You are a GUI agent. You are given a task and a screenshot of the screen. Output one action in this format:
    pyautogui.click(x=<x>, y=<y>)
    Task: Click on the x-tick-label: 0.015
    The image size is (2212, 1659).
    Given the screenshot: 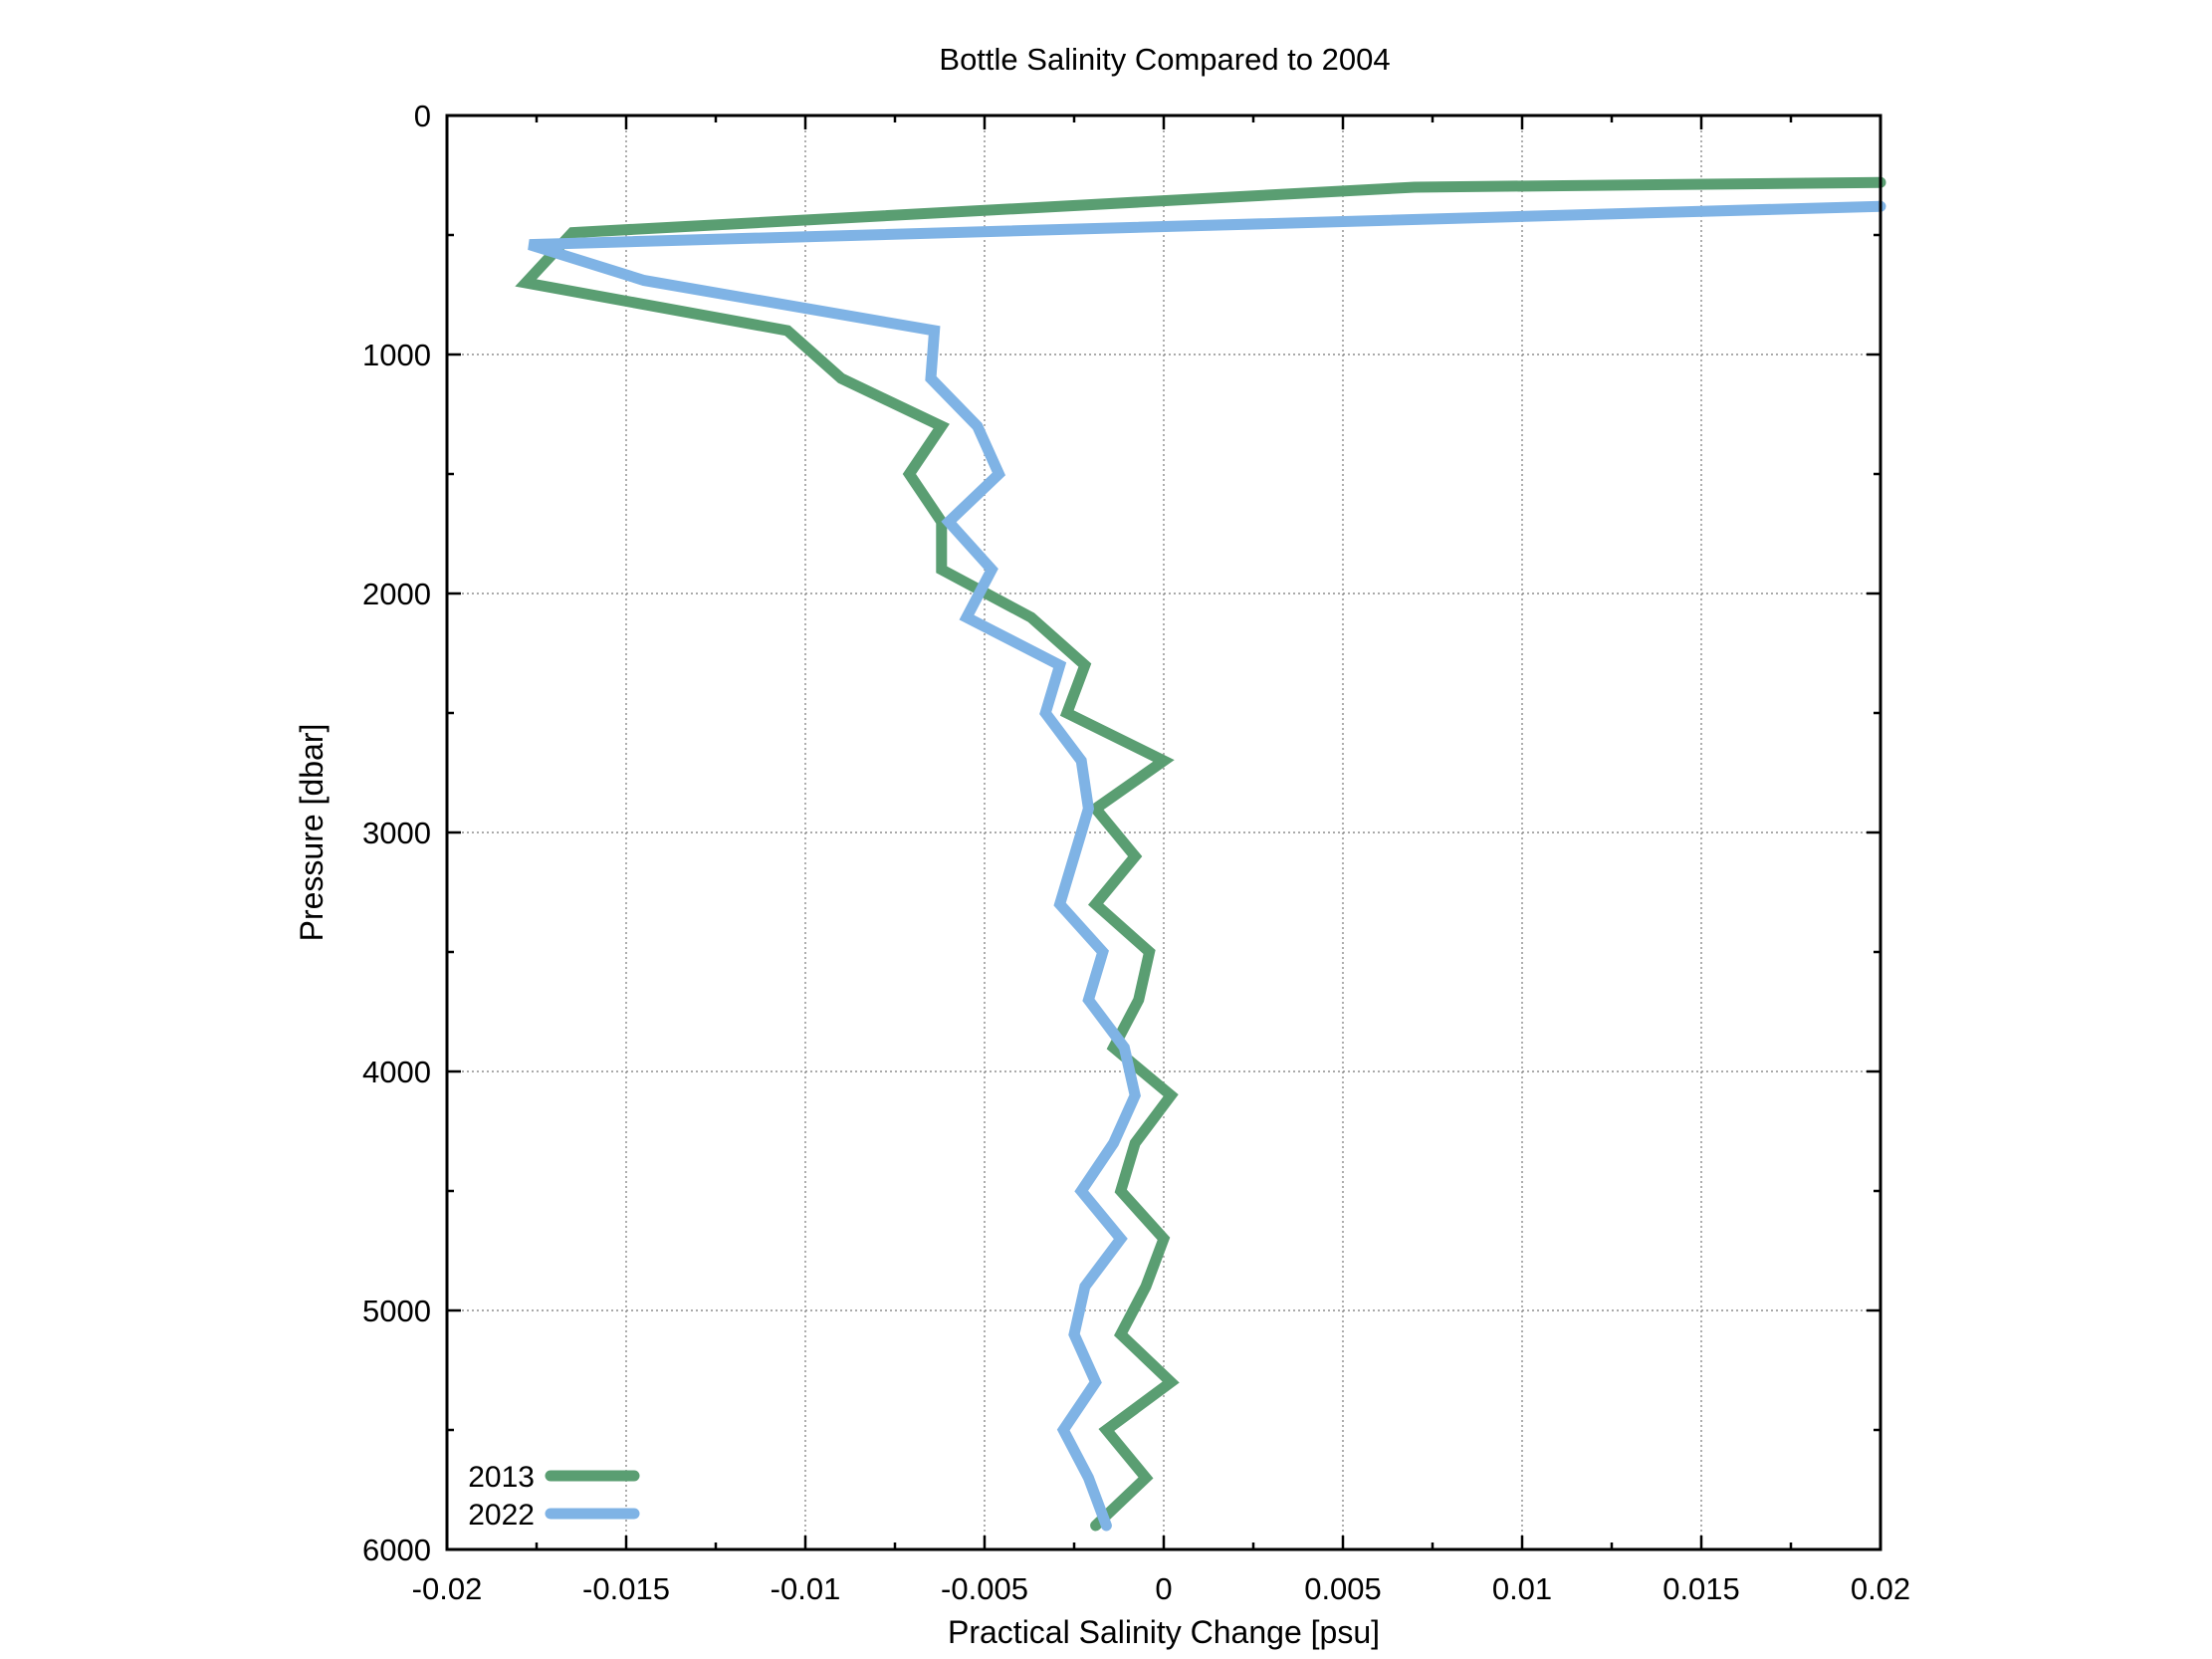 What is the action you would take?
    pyautogui.click(x=1701, y=1588)
    